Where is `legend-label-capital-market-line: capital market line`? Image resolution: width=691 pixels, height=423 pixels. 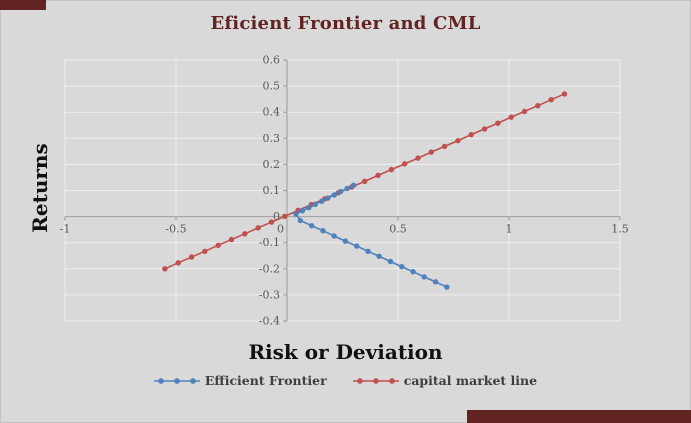 legend-label-capital-market-line: capital market line is located at coordinates (470, 380).